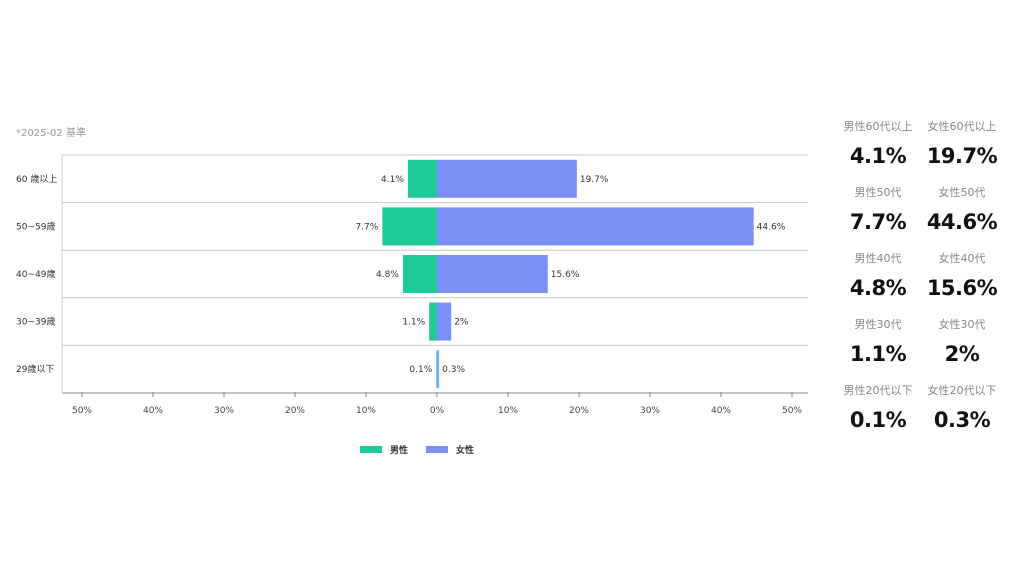 The height and width of the screenshot is (576, 1024). What do you see at coordinates (962, 288) in the screenshot?
I see `stat-value: 15.6%` at bounding box center [962, 288].